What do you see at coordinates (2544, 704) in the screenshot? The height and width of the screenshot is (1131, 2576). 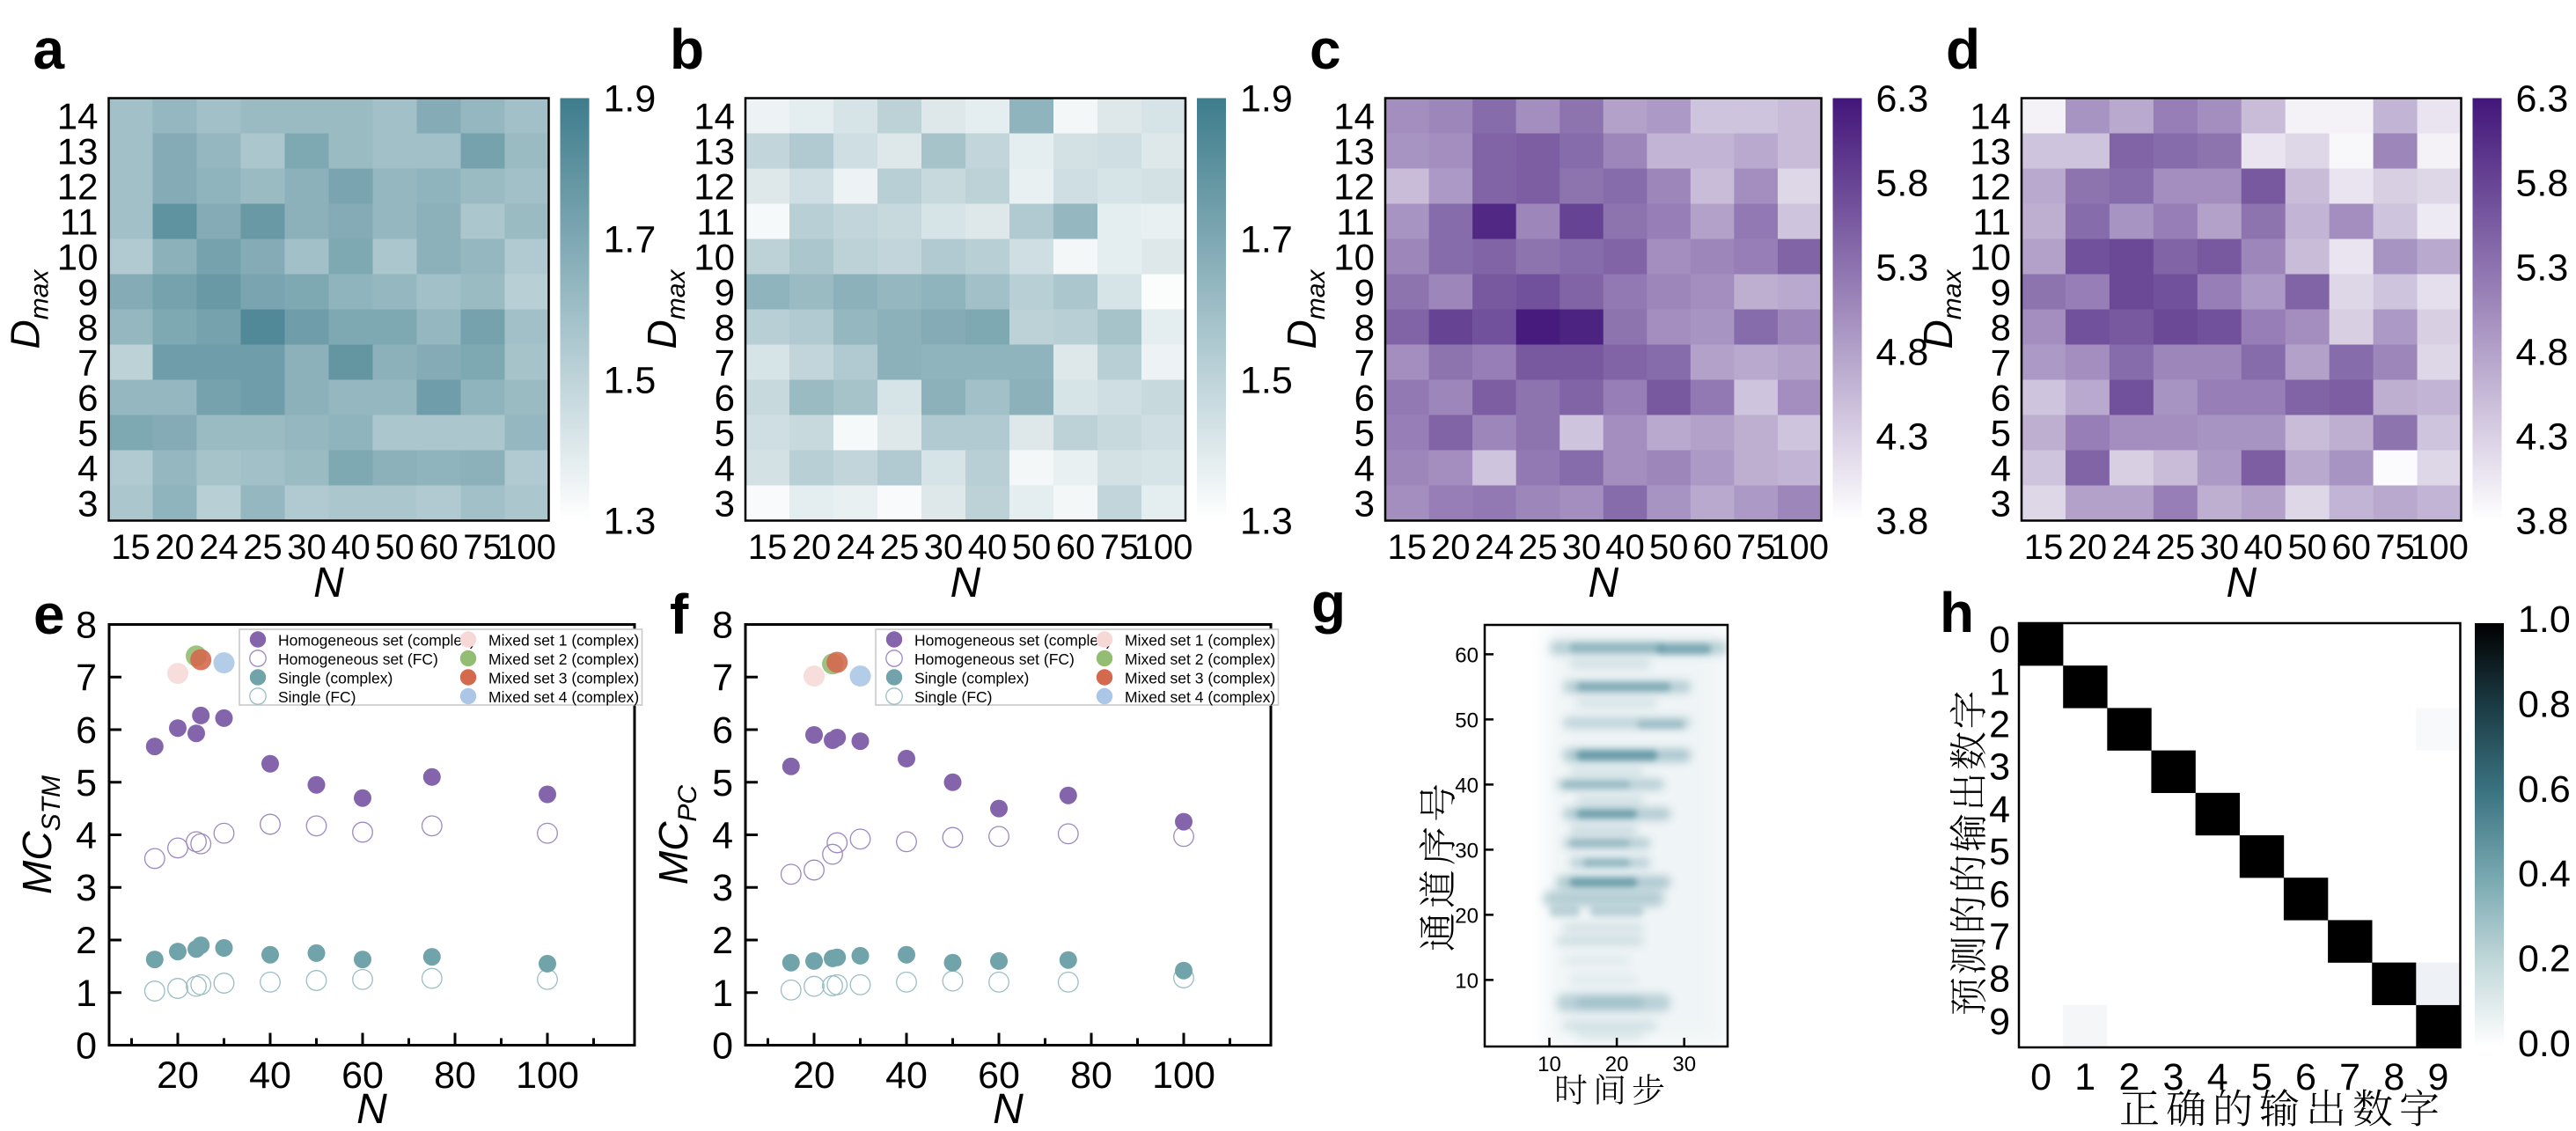 I see `svg-text: 0.8` at bounding box center [2544, 704].